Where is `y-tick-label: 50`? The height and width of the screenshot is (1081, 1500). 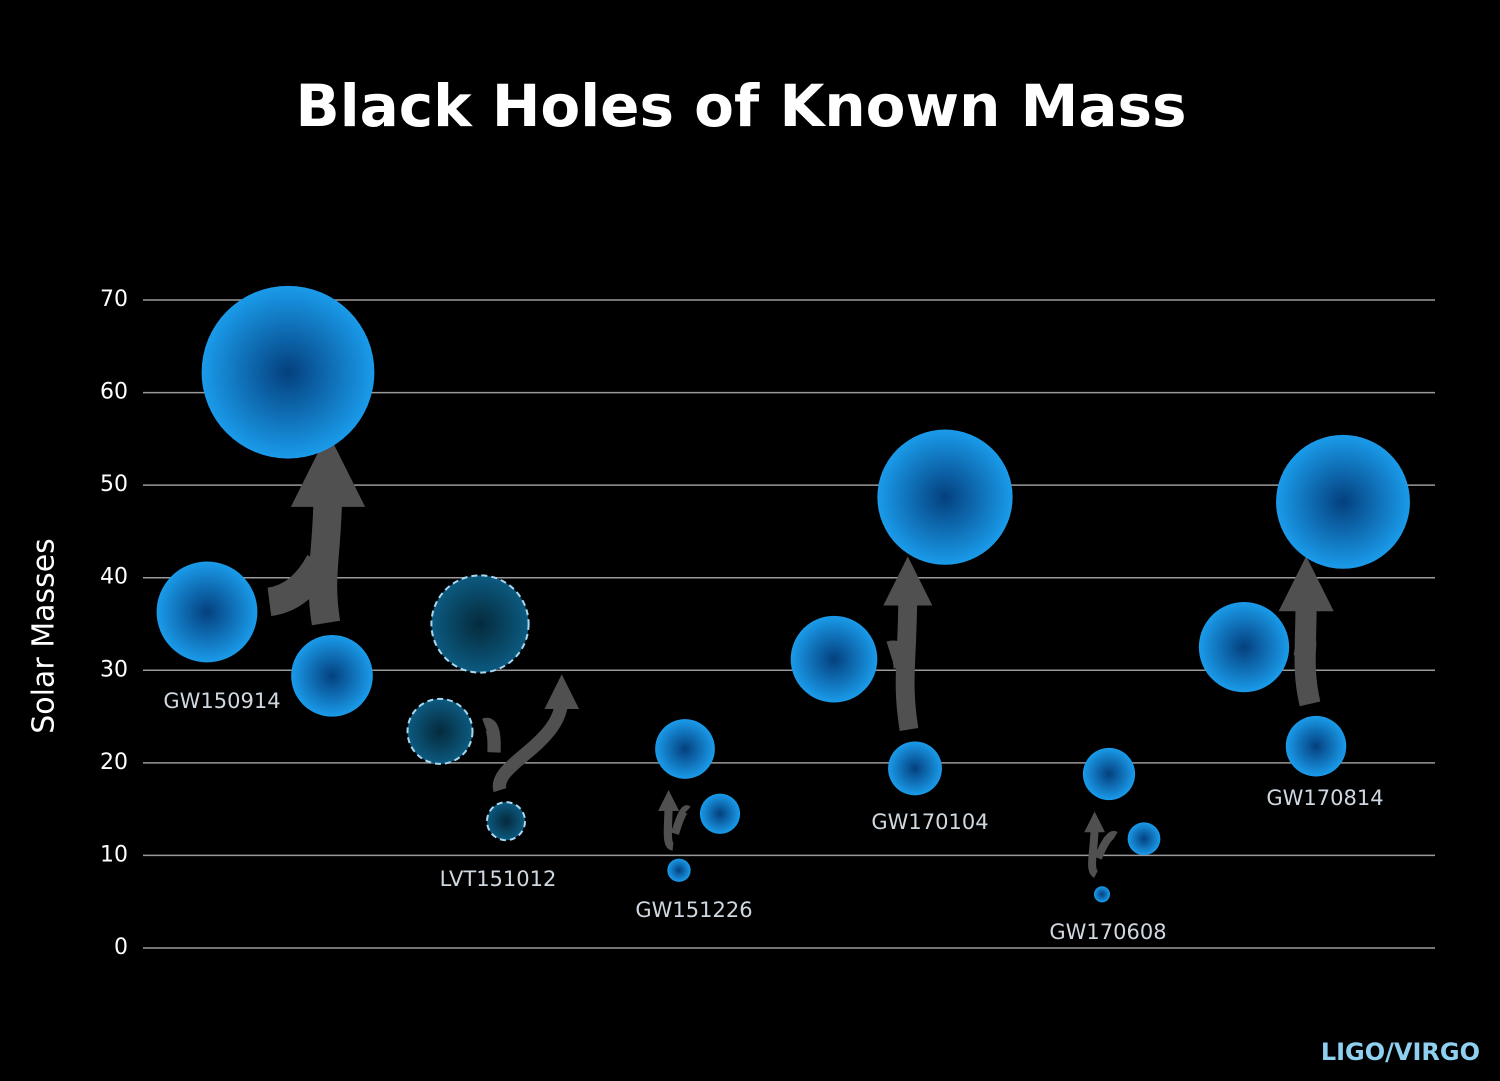 y-tick-label: 50 is located at coordinates (114, 484).